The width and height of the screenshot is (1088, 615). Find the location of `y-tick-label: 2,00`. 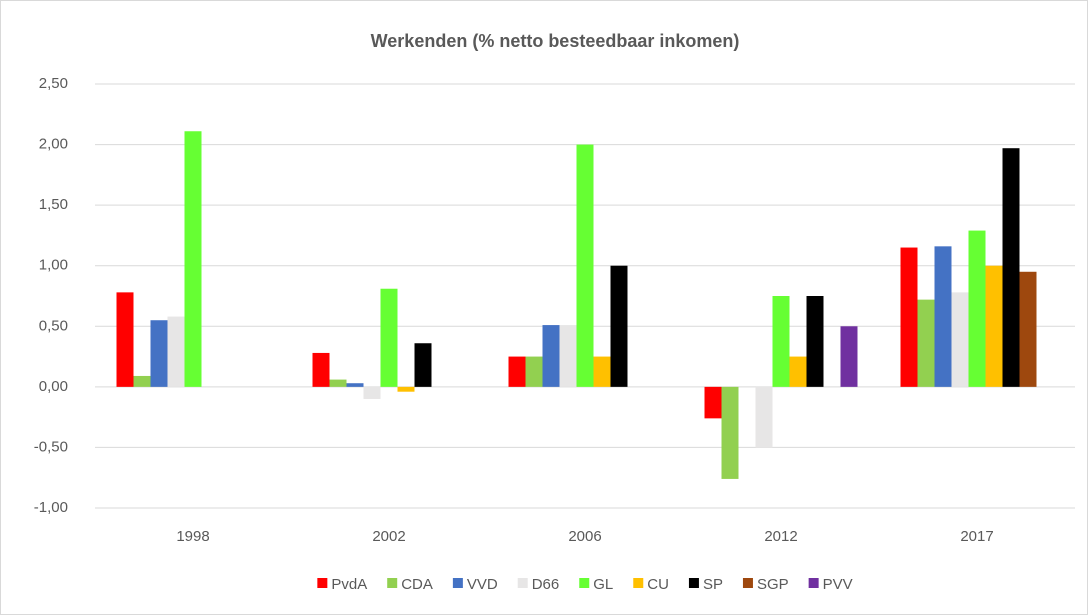

y-tick-label: 2,00 is located at coordinates (53, 144).